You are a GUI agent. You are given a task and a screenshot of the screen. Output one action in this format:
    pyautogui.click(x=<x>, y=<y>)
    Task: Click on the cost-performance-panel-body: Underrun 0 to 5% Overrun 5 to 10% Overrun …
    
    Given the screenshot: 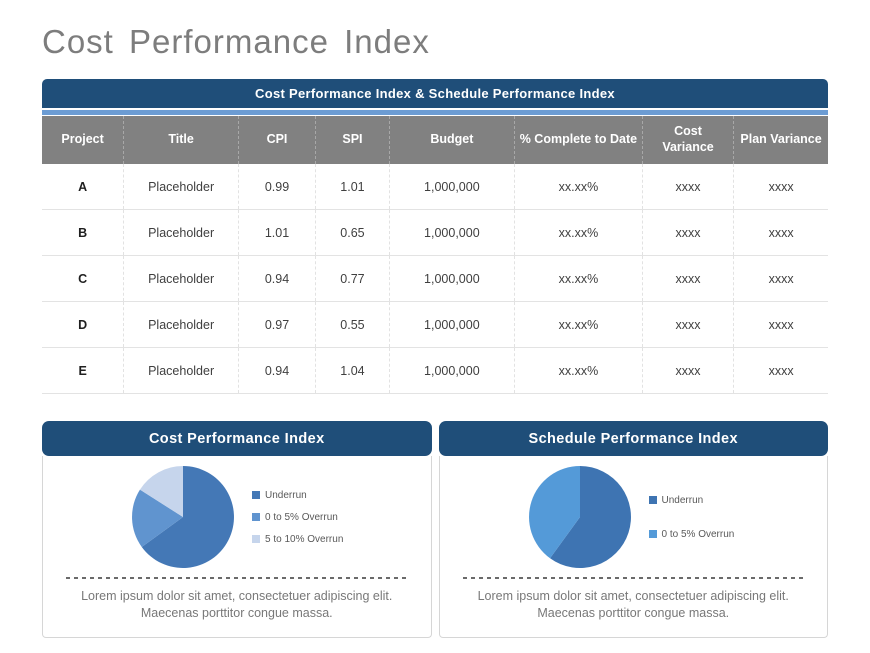 What is the action you would take?
    pyautogui.click(x=237, y=547)
    